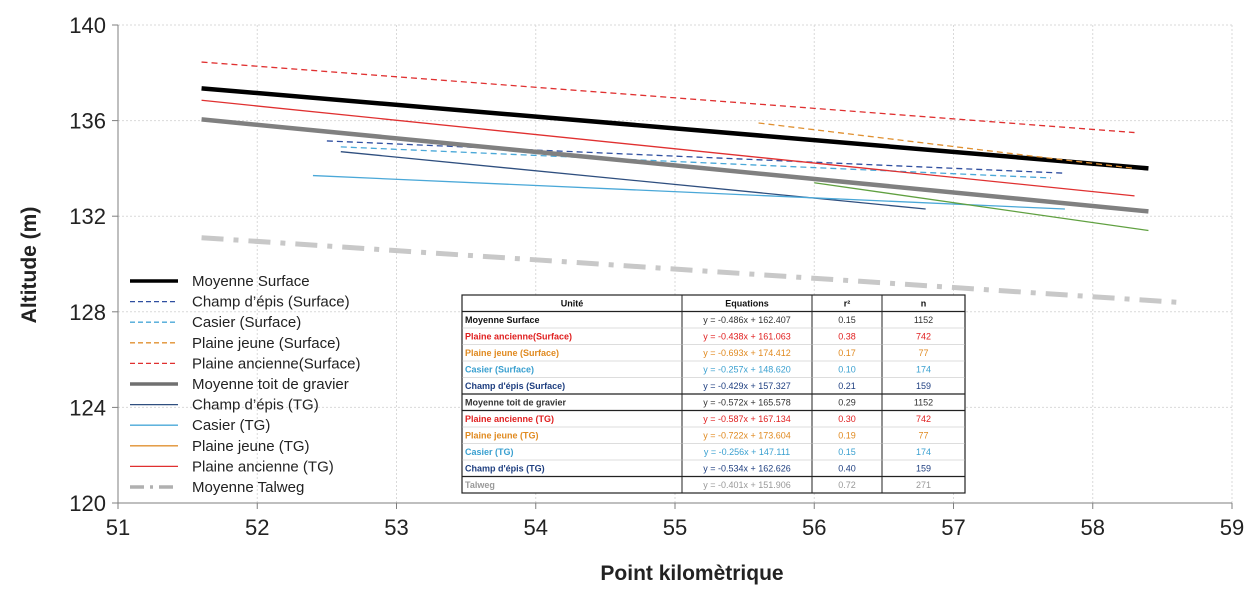 This screenshot has height=590, width=1260. Describe the element at coordinates (396, 527) in the screenshot. I see `x-tick-label: 53` at that location.